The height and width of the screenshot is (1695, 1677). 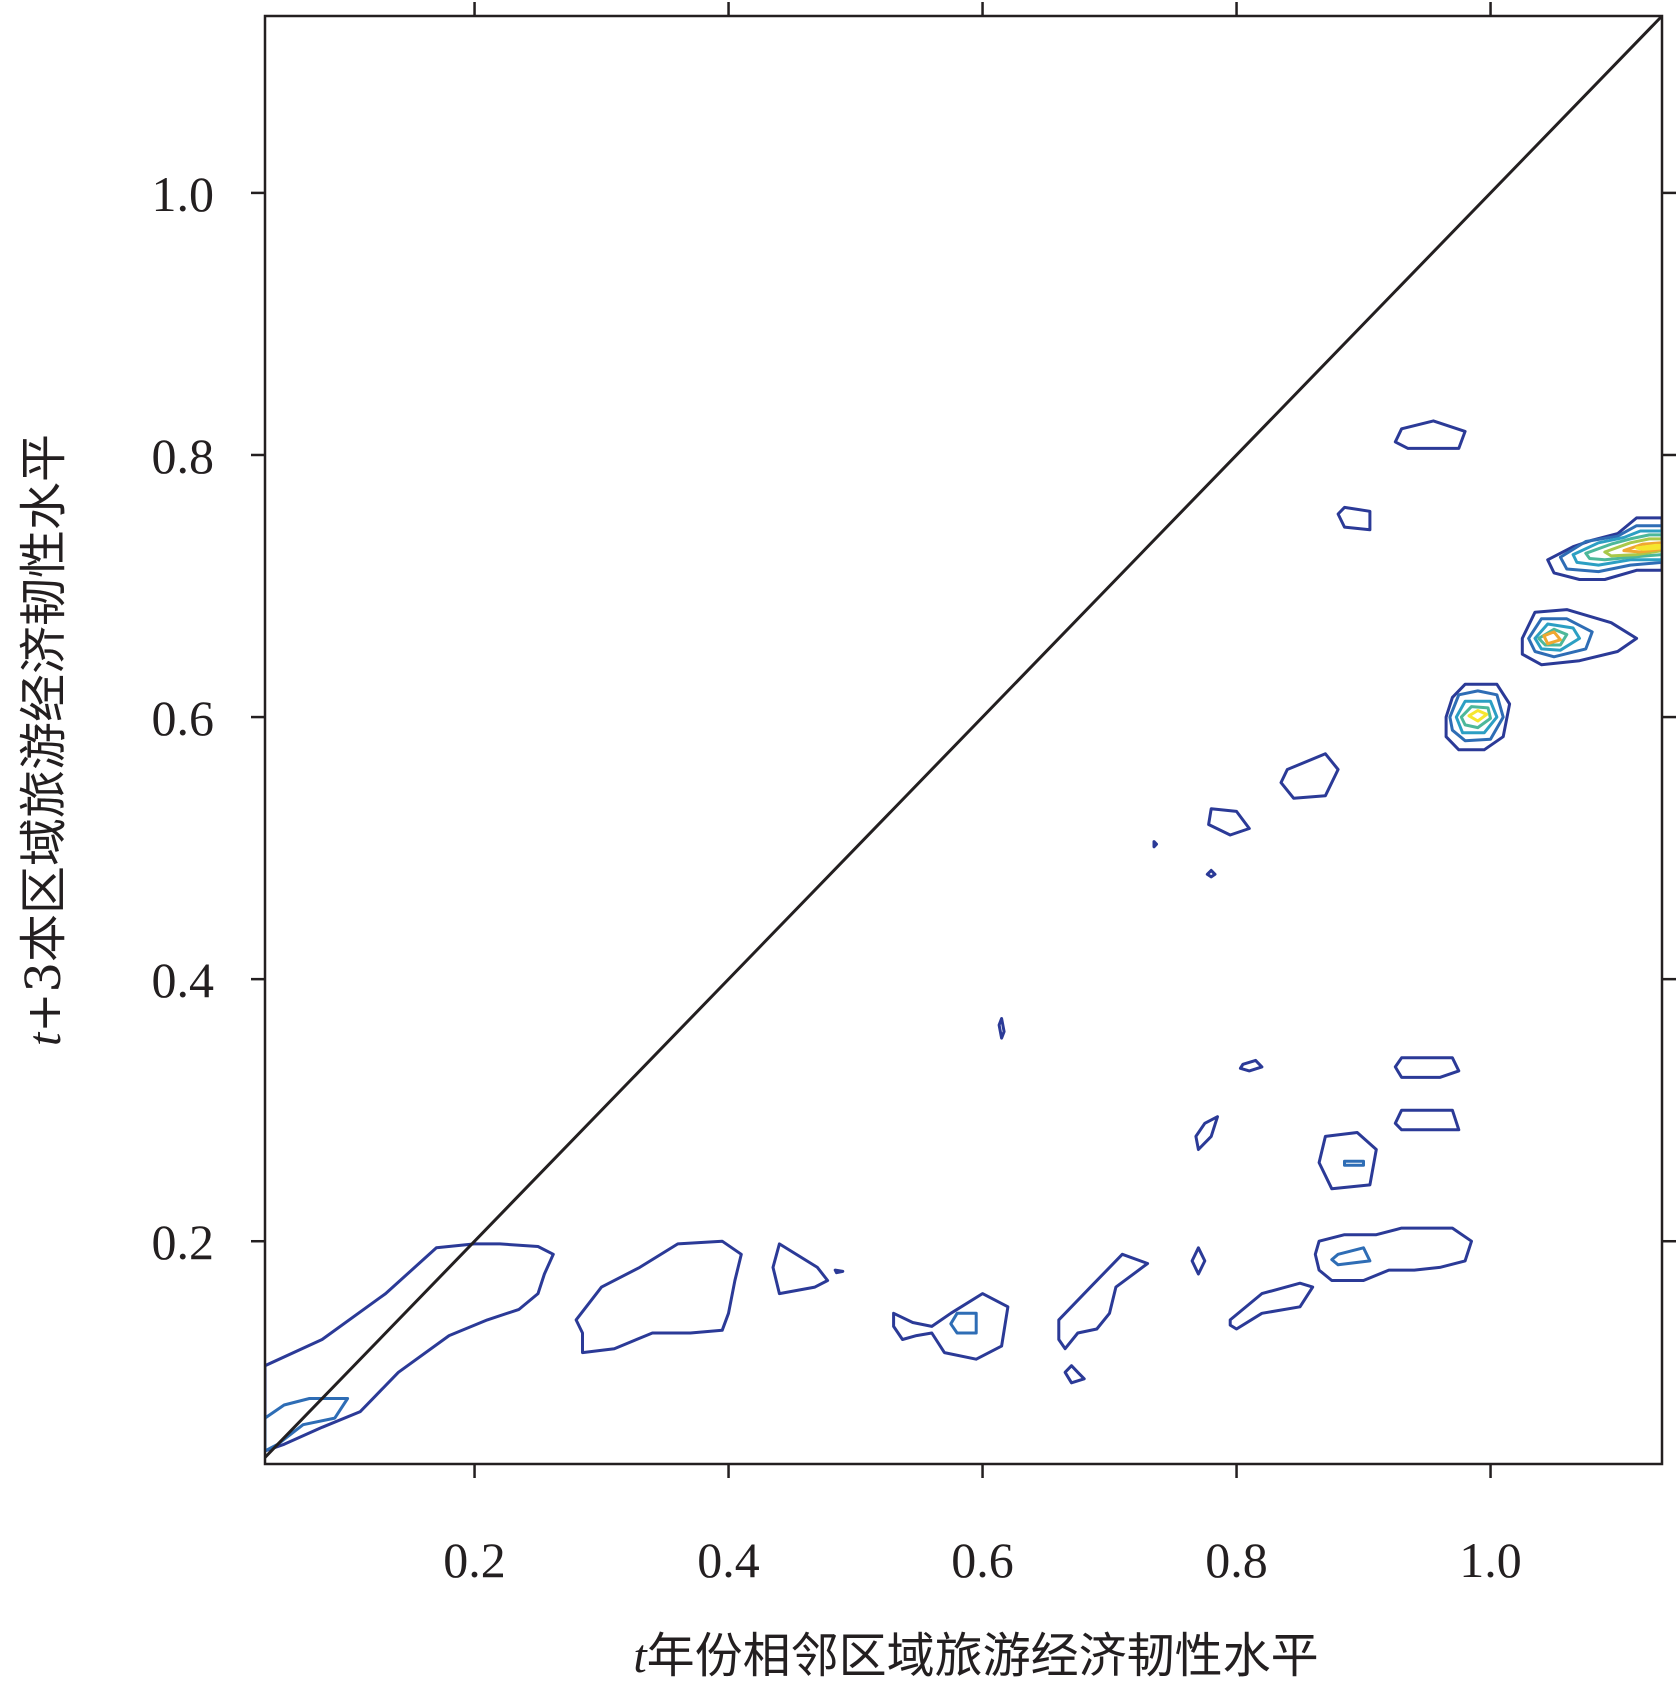 What do you see at coordinates (183, 980) in the screenshot?
I see `y-tick-label: 0.4` at bounding box center [183, 980].